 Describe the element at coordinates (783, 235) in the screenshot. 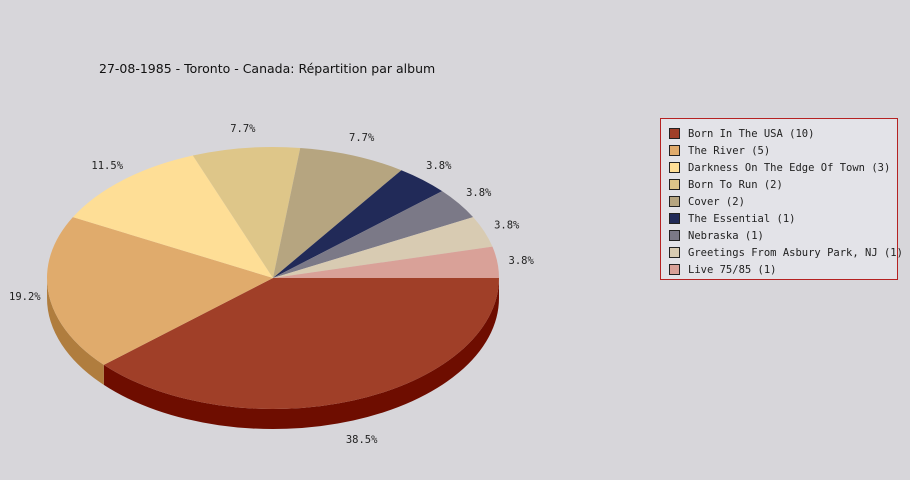

I see `legend-item: Nebraska (1)` at that location.